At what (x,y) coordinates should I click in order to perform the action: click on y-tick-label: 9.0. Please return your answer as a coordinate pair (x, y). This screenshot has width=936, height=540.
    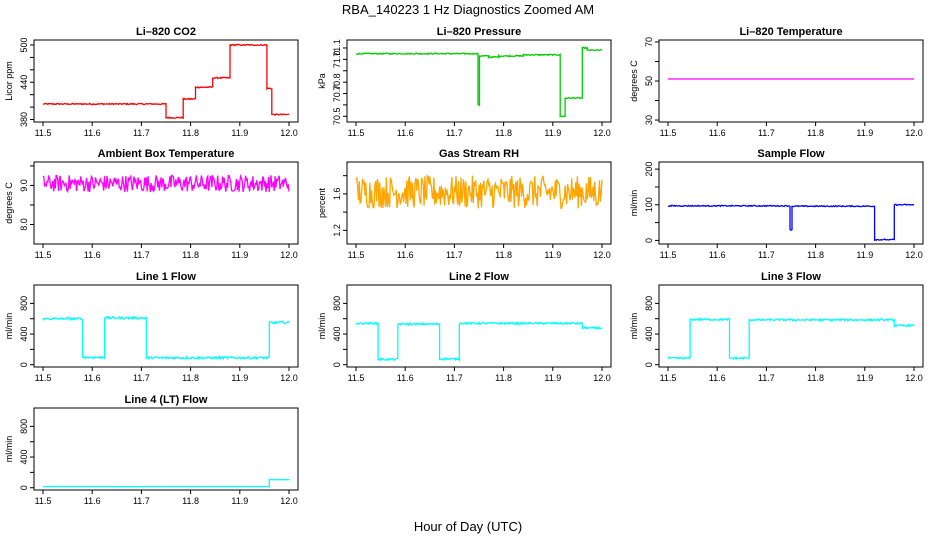
    Looking at the image, I should click on (24, 185).